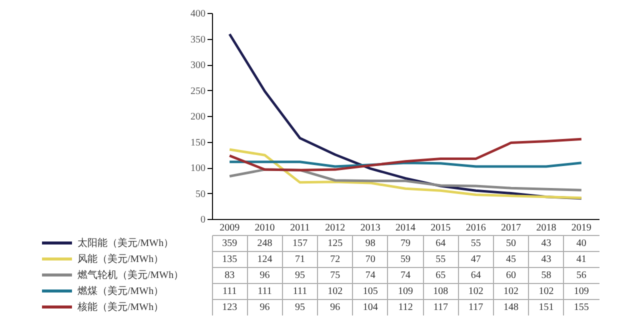  Describe the element at coordinates (546, 275) in the screenshot. I see `data-label: 58` at that location.